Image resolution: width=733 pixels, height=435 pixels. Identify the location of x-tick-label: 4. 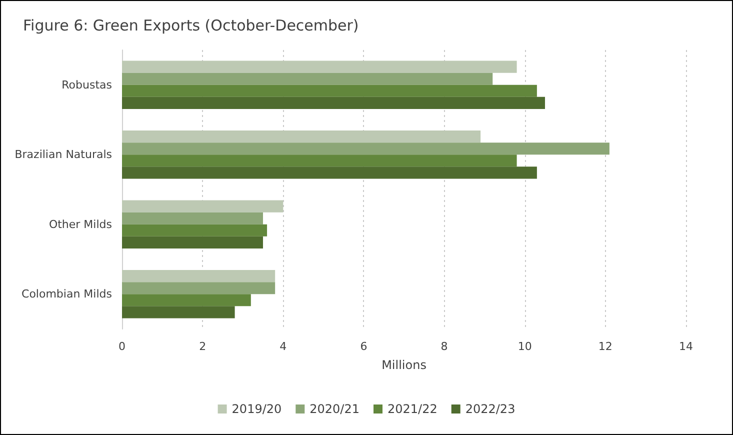
(283, 346).